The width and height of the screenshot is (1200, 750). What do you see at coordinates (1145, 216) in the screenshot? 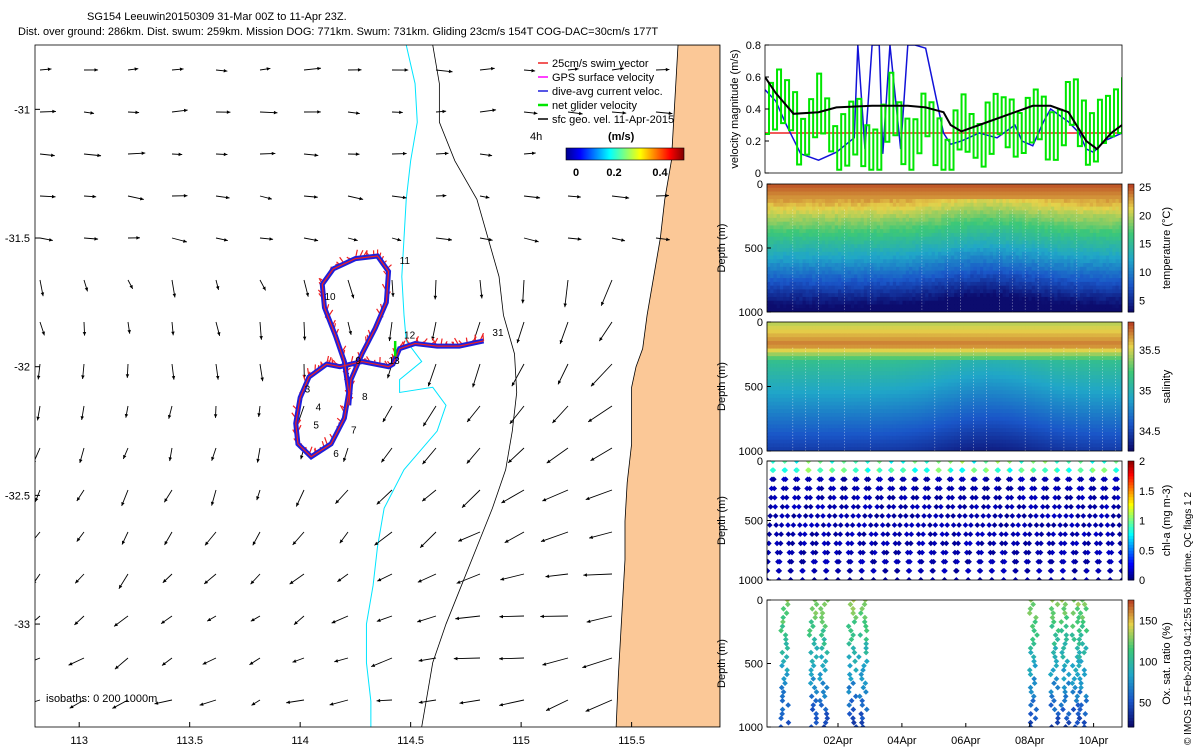
I see `colorbar-tick-label: 20` at bounding box center [1145, 216].